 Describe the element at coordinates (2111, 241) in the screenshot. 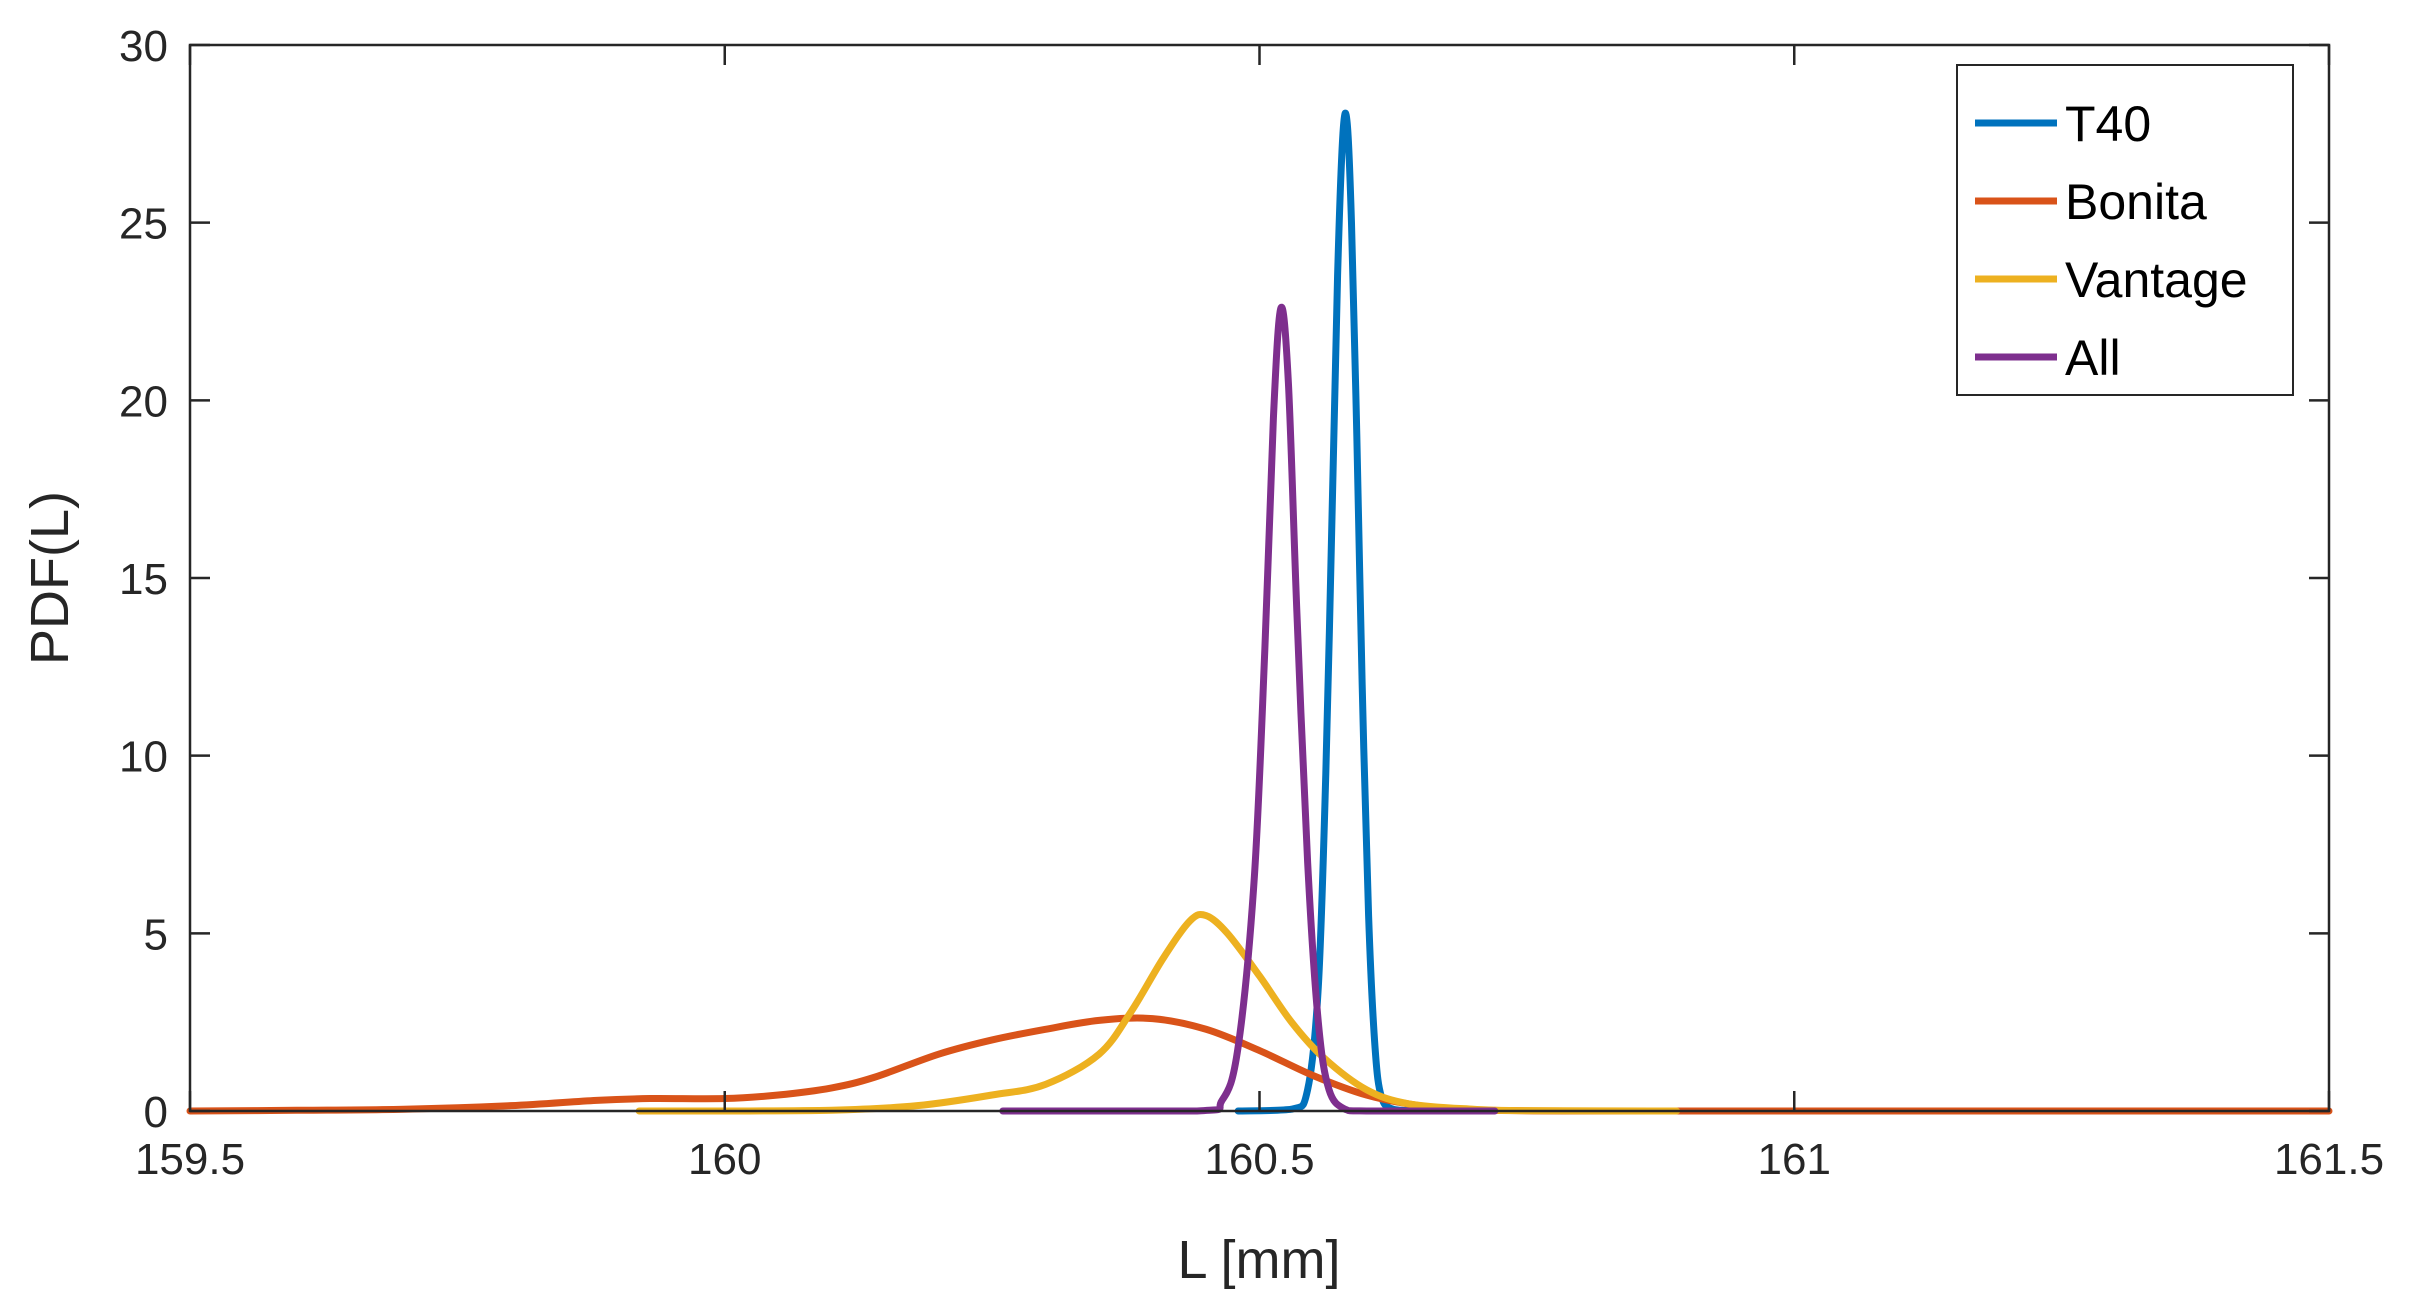

I see `legend-items: T40 Bonita Vantage All` at that location.